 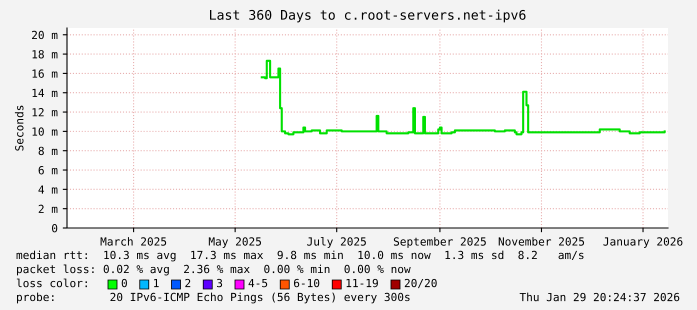 I want to click on text: 20/20, so click(x=420, y=283).